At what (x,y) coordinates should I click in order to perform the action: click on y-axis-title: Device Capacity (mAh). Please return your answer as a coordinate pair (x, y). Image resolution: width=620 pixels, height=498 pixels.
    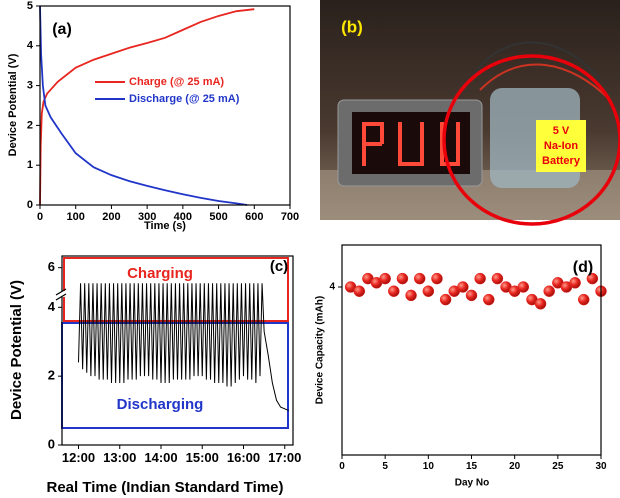
    Looking at the image, I should click on (320, 350).